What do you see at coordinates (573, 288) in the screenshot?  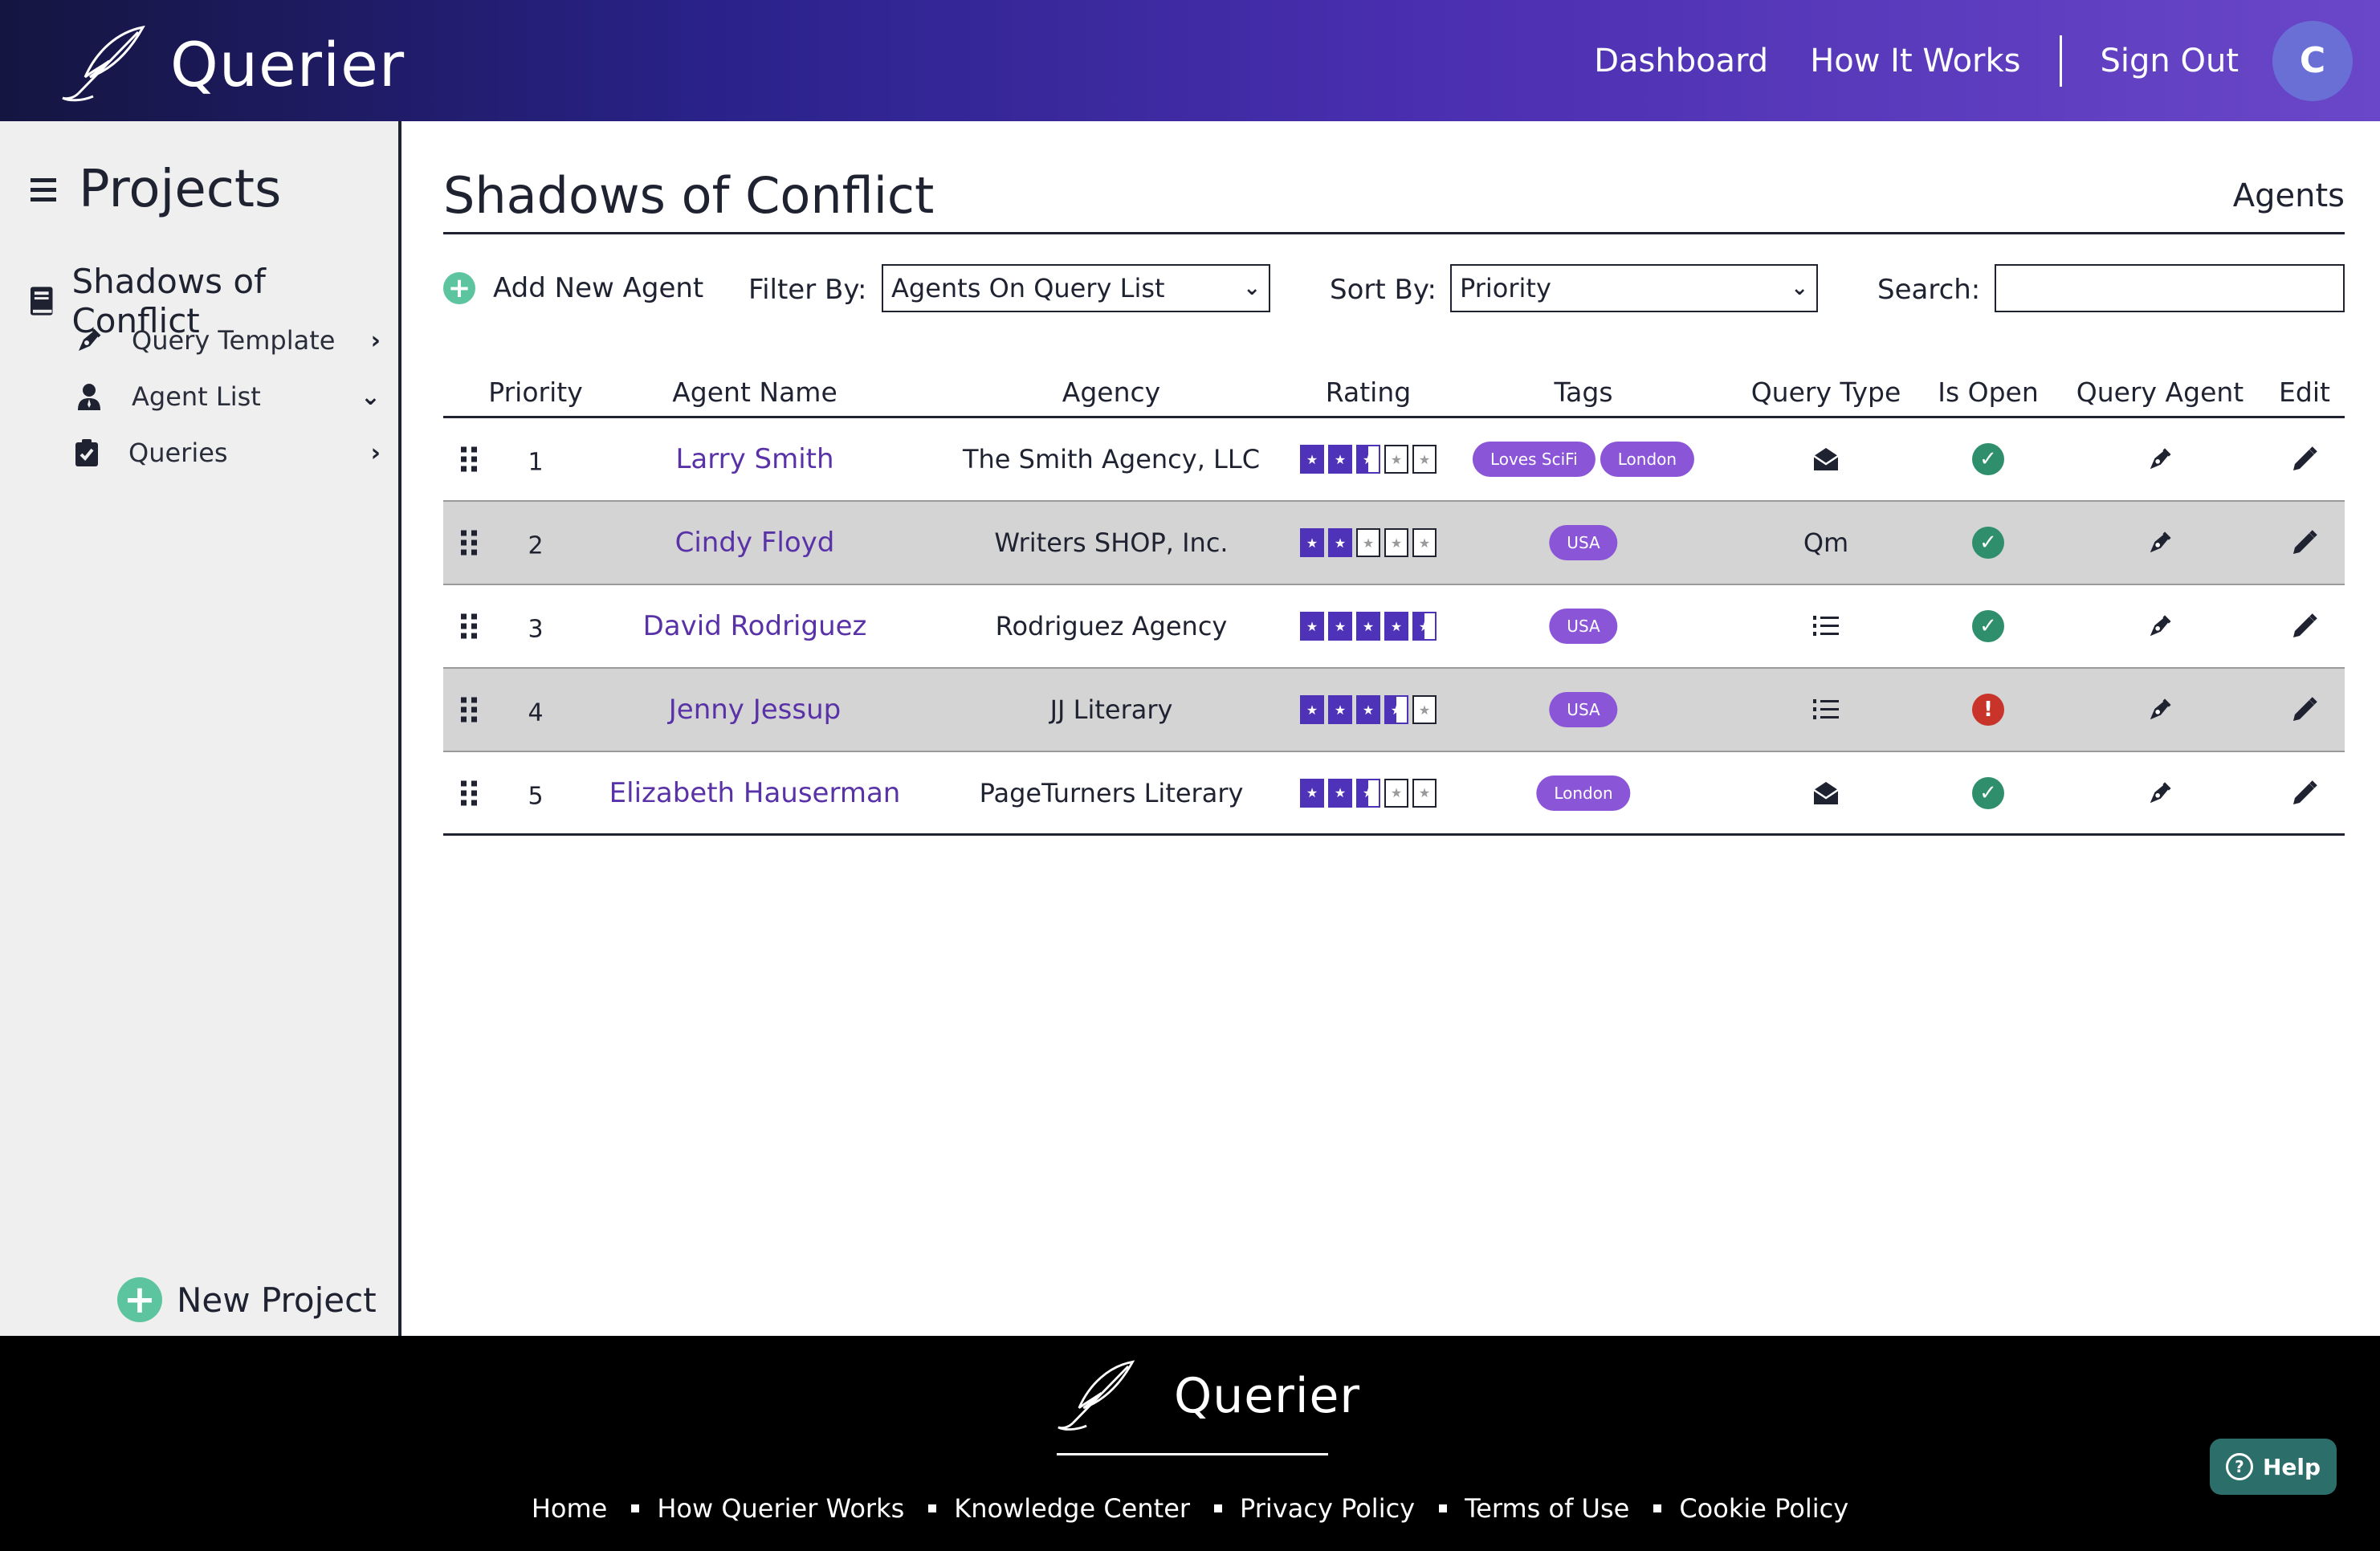 I see `add-new-agent-button: + Add New Agent` at bounding box center [573, 288].